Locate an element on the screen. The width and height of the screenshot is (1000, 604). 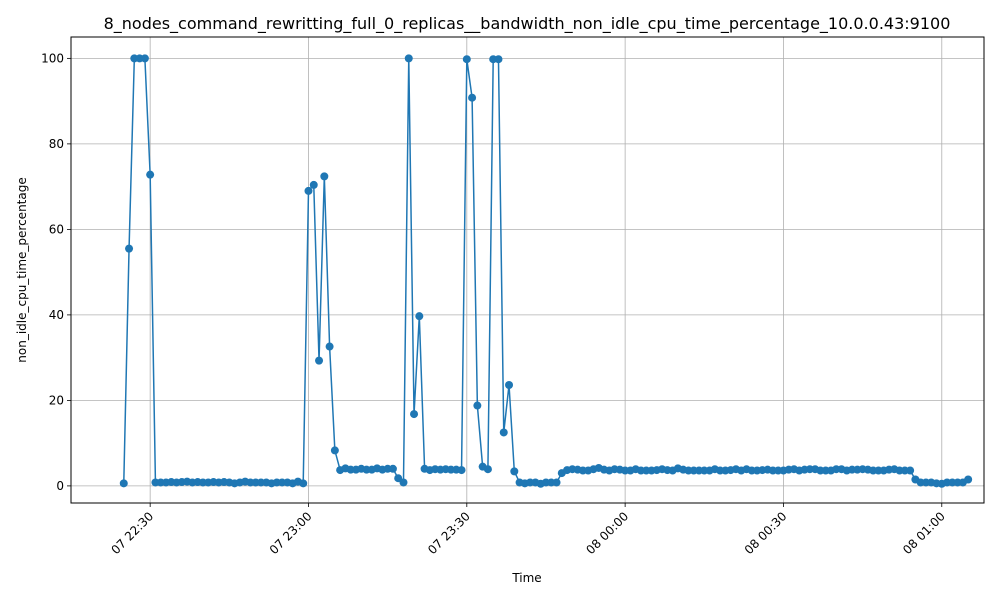
y-tick-label: 20 is located at coordinates (56, 400).